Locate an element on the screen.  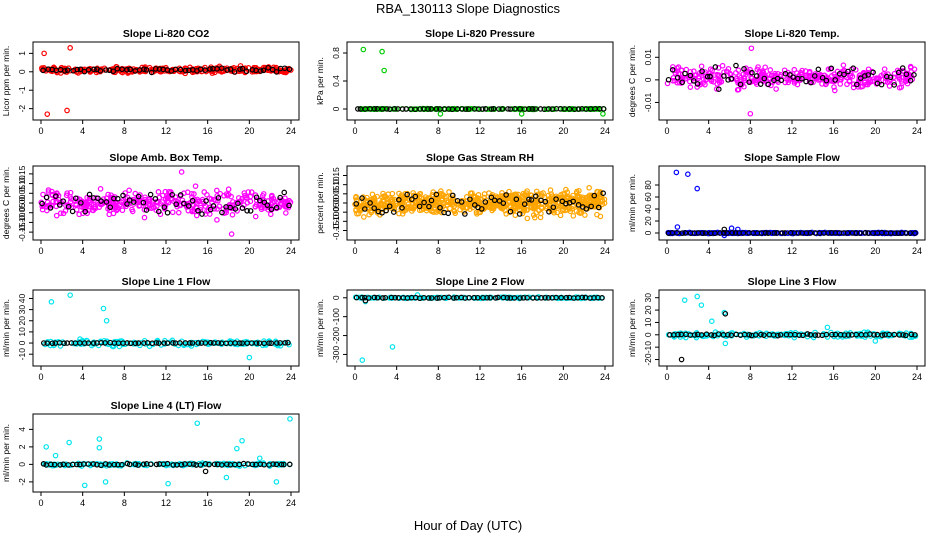
x-tick-label: 0 is located at coordinates (40, 131).